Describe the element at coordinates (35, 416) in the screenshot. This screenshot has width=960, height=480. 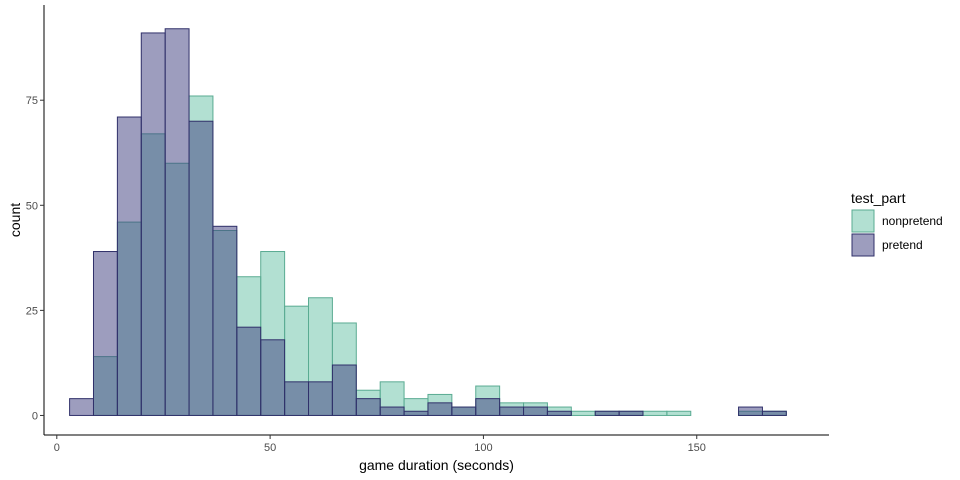
I see `y-tick-label: 0` at that location.